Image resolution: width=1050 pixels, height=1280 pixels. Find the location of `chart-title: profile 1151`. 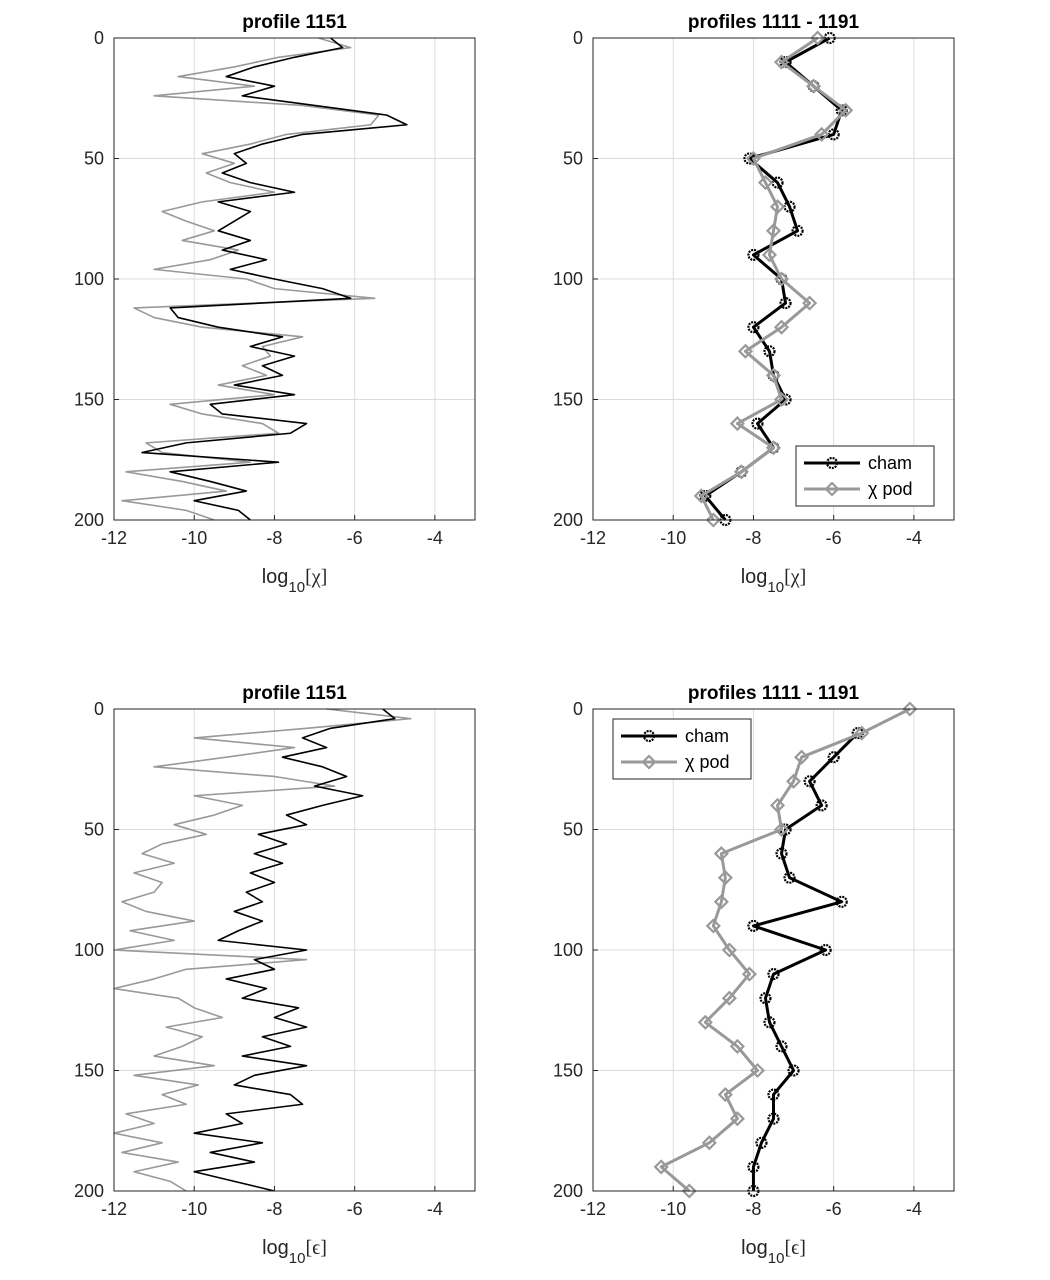

chart-title: profile 1151 is located at coordinates (294, 22).